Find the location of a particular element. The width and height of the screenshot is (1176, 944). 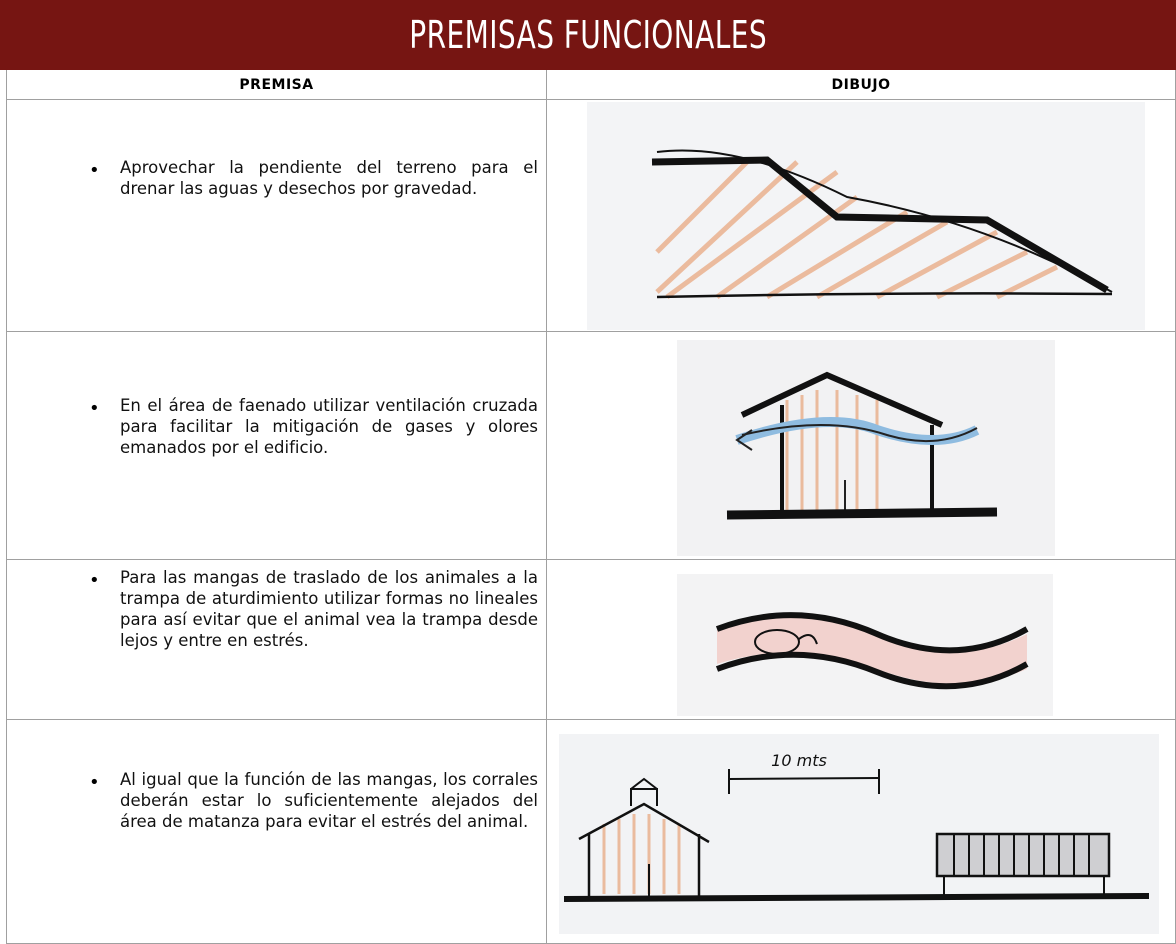

distance-sketch: 10 mts is located at coordinates (859, 834).